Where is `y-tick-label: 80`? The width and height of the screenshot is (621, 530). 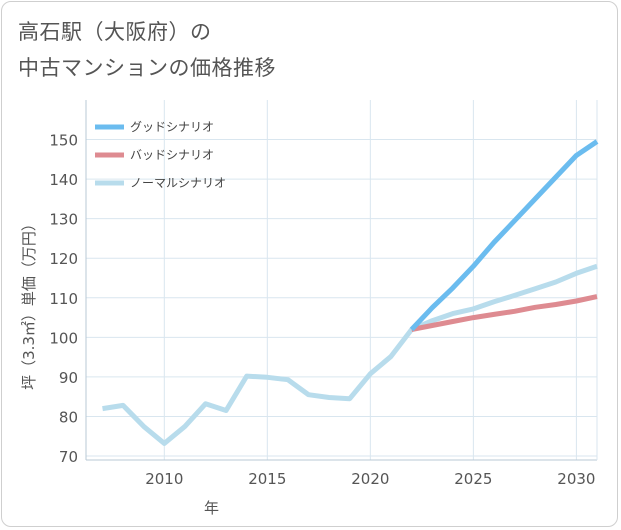
y-tick-label: 80 is located at coordinates (68, 417).